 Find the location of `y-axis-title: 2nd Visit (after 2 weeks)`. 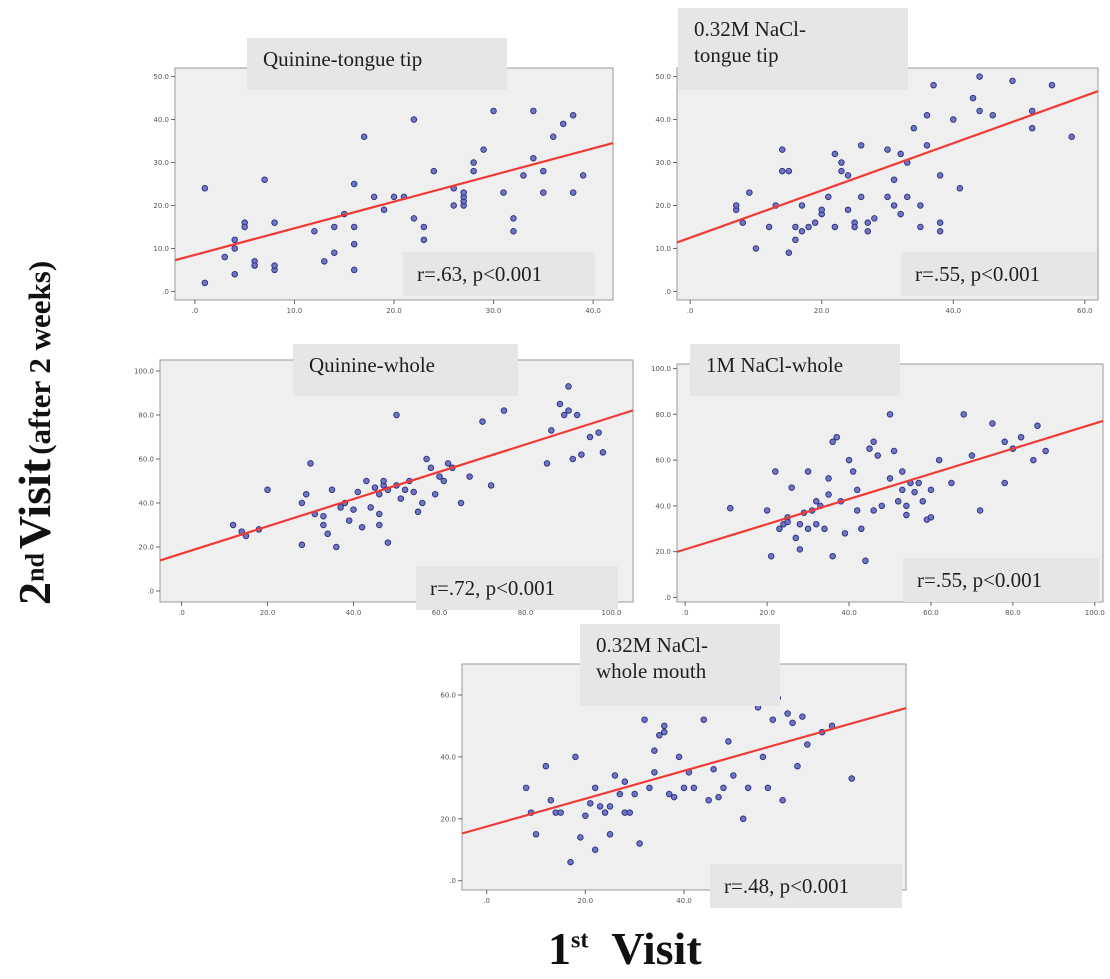

y-axis-title: 2nd Visit (after 2 weeks) is located at coordinates (34, 432).